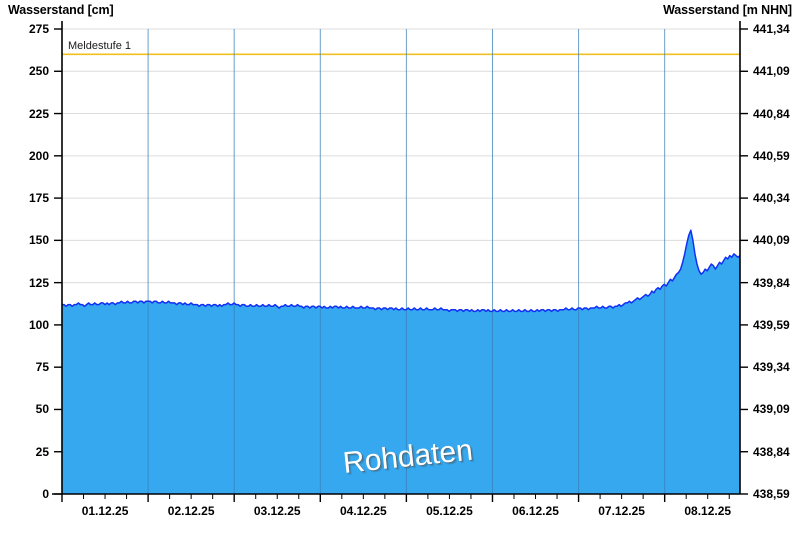  What do you see at coordinates (38, 282) in the screenshot?
I see `left-axis-tick-label: 125` at bounding box center [38, 282].